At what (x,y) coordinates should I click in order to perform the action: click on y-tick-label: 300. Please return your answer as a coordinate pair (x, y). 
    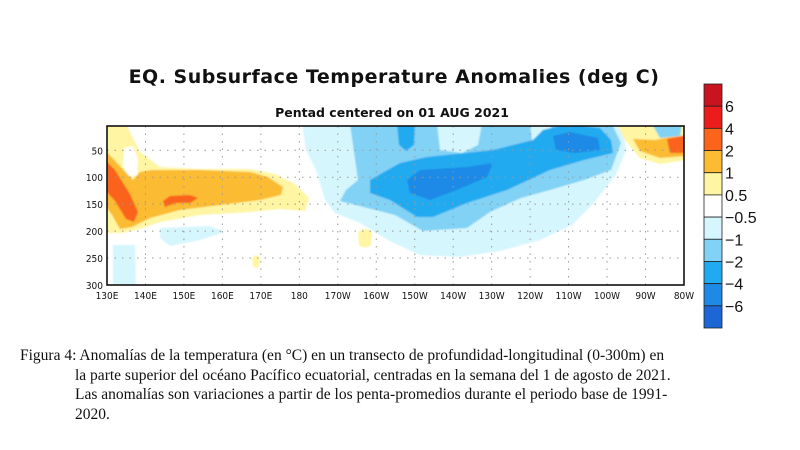
    Looking at the image, I should click on (94, 286).